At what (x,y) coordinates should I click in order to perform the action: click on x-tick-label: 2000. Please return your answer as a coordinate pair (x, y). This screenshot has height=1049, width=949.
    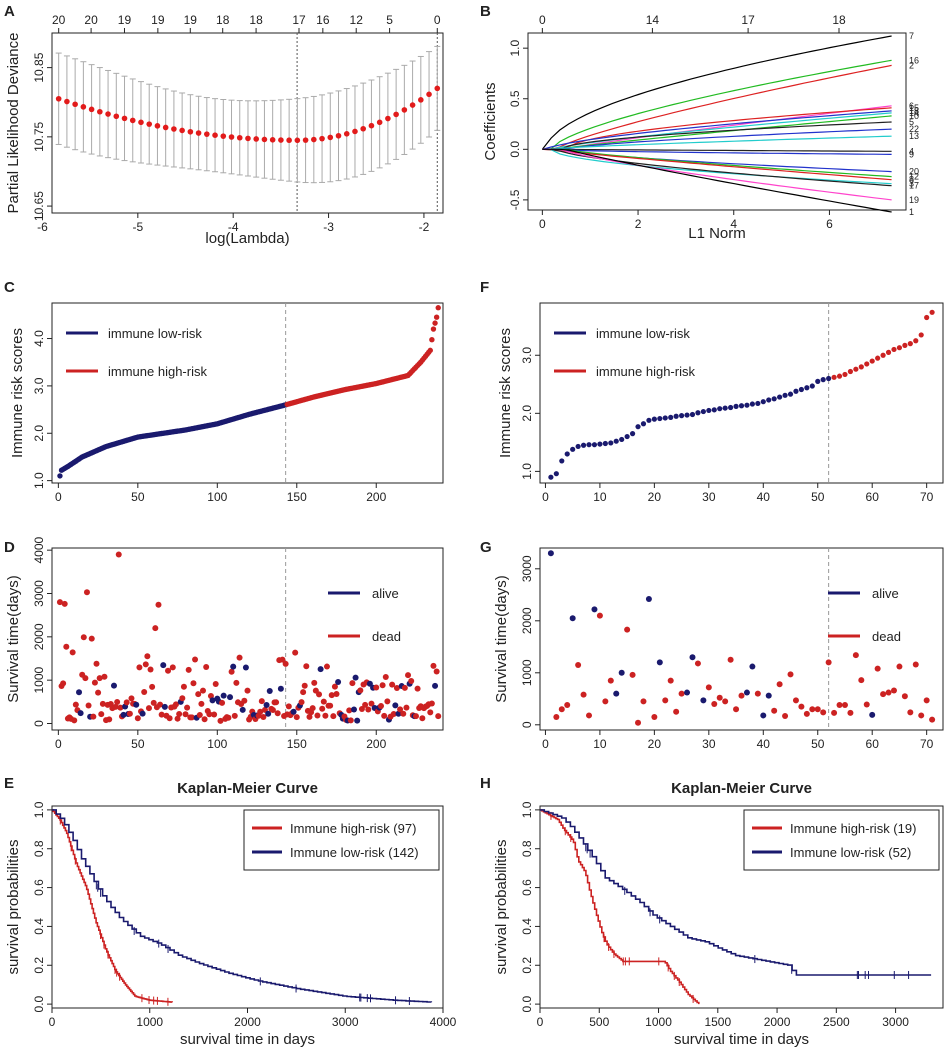
    Looking at the image, I should click on (777, 1022).